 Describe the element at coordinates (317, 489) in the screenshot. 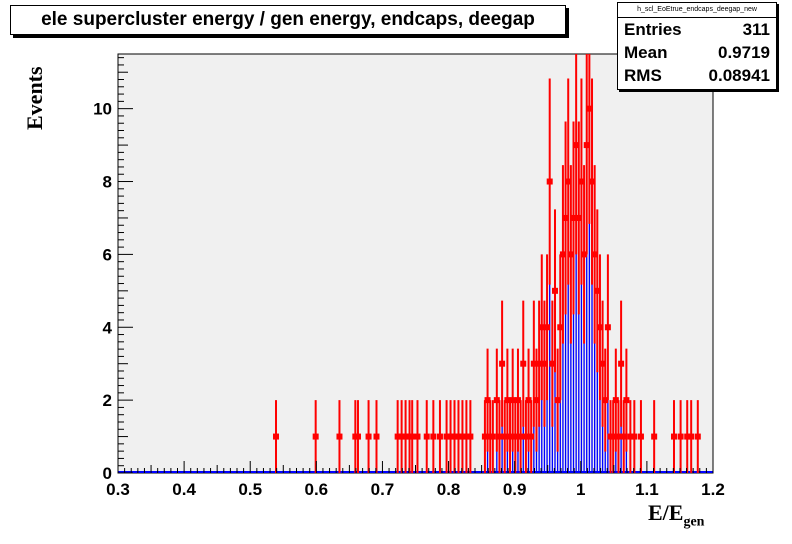

I see `x-tick-label: 0.6` at that location.